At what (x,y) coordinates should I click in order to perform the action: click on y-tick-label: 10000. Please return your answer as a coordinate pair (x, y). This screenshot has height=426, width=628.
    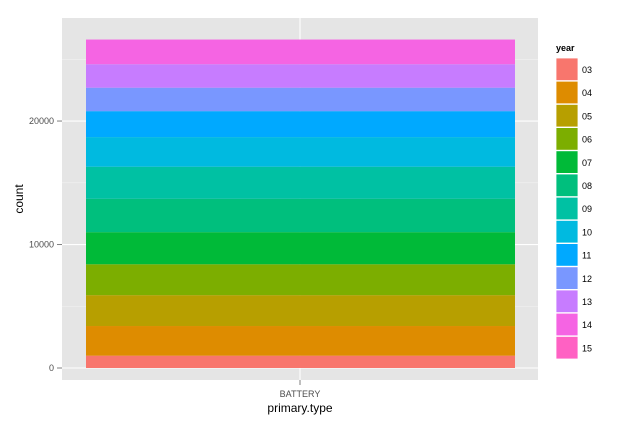
    Looking at the image, I should click on (41, 245).